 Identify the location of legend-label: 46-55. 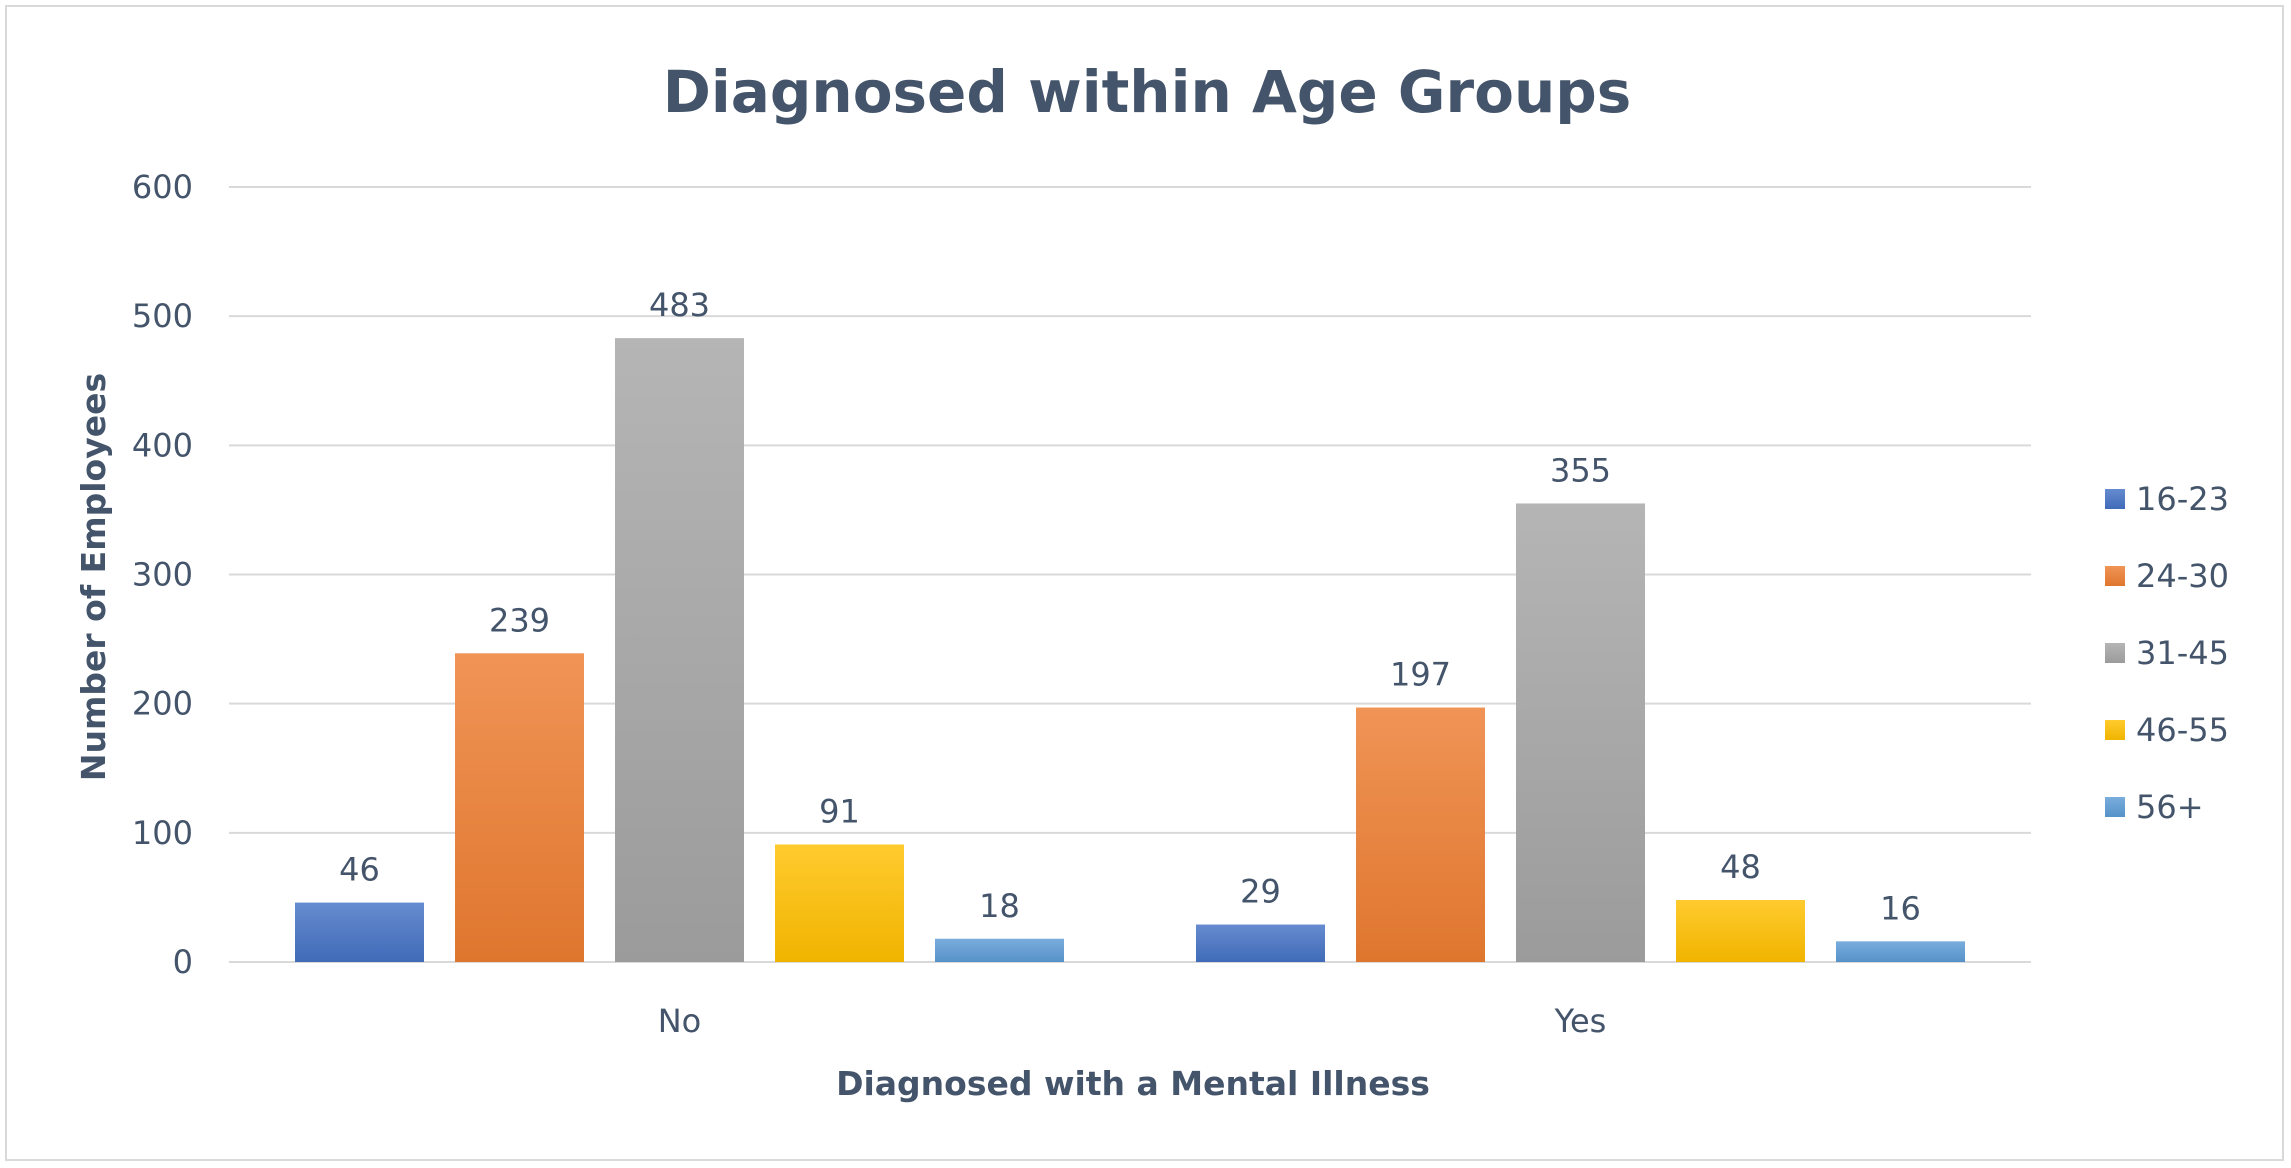
(2182, 730).